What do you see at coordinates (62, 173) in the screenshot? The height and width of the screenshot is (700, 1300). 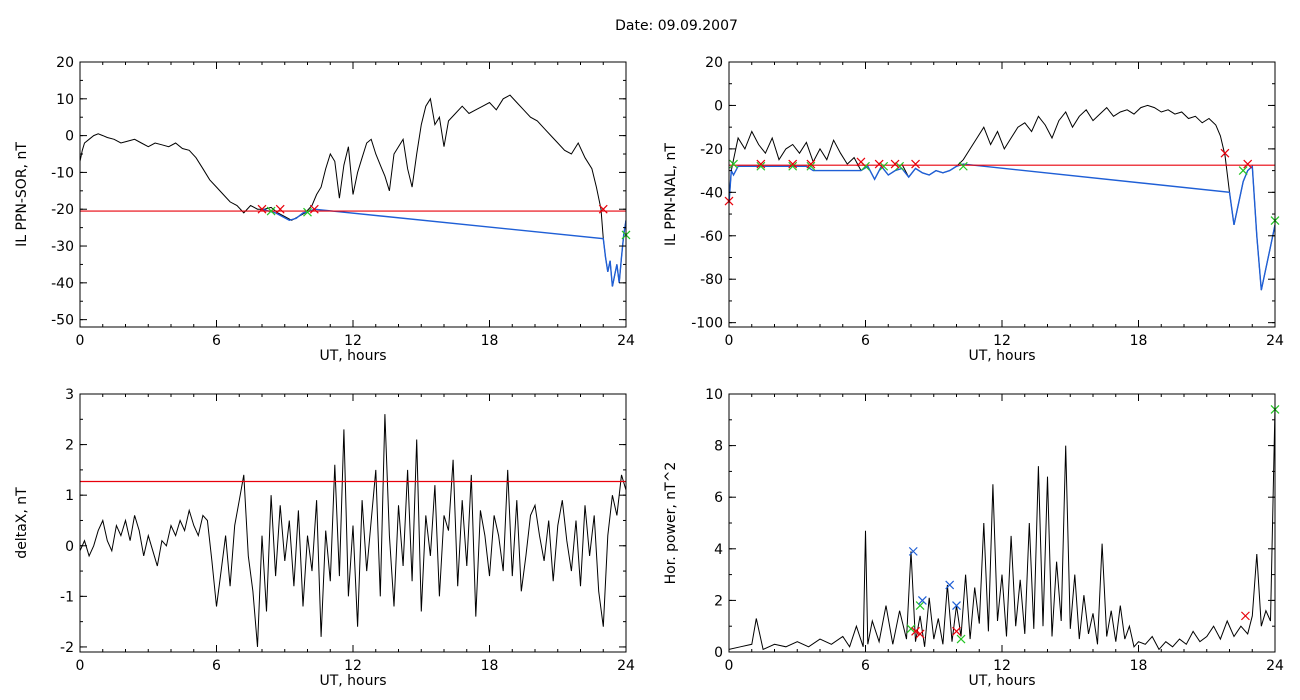 I see `y-tick-label: -10` at bounding box center [62, 173].